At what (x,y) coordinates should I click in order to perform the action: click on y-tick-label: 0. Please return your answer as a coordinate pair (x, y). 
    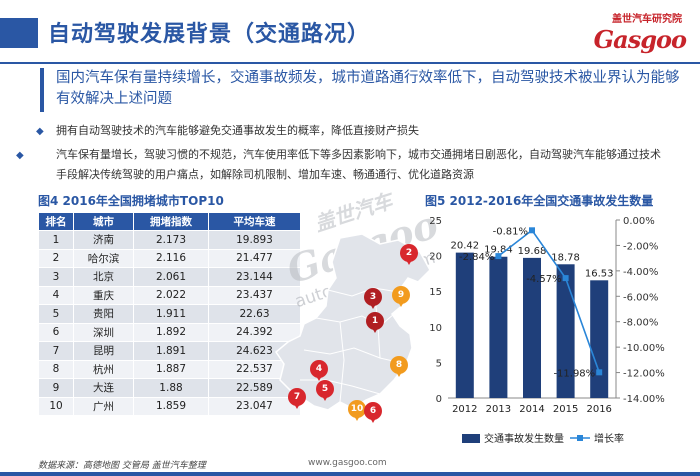
    Looking at the image, I should click on (439, 399).